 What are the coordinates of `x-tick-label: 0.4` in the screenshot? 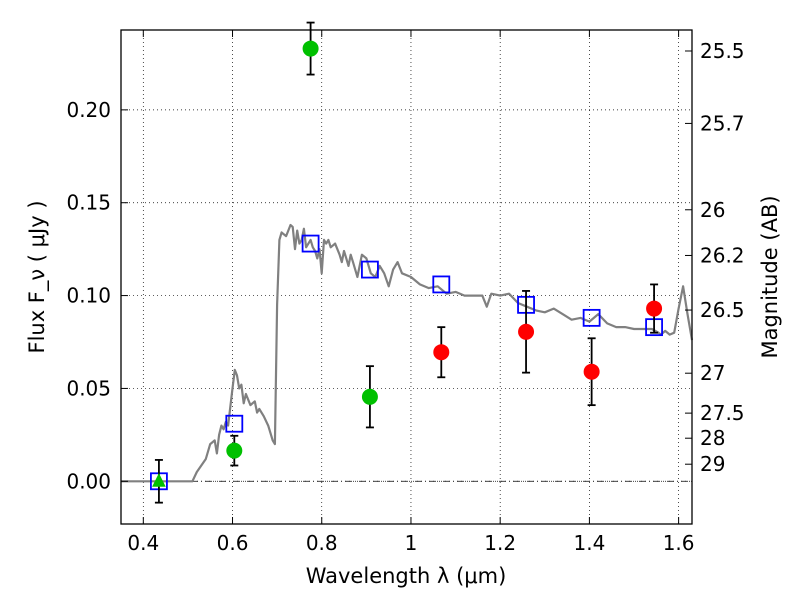 It's located at (143, 543).